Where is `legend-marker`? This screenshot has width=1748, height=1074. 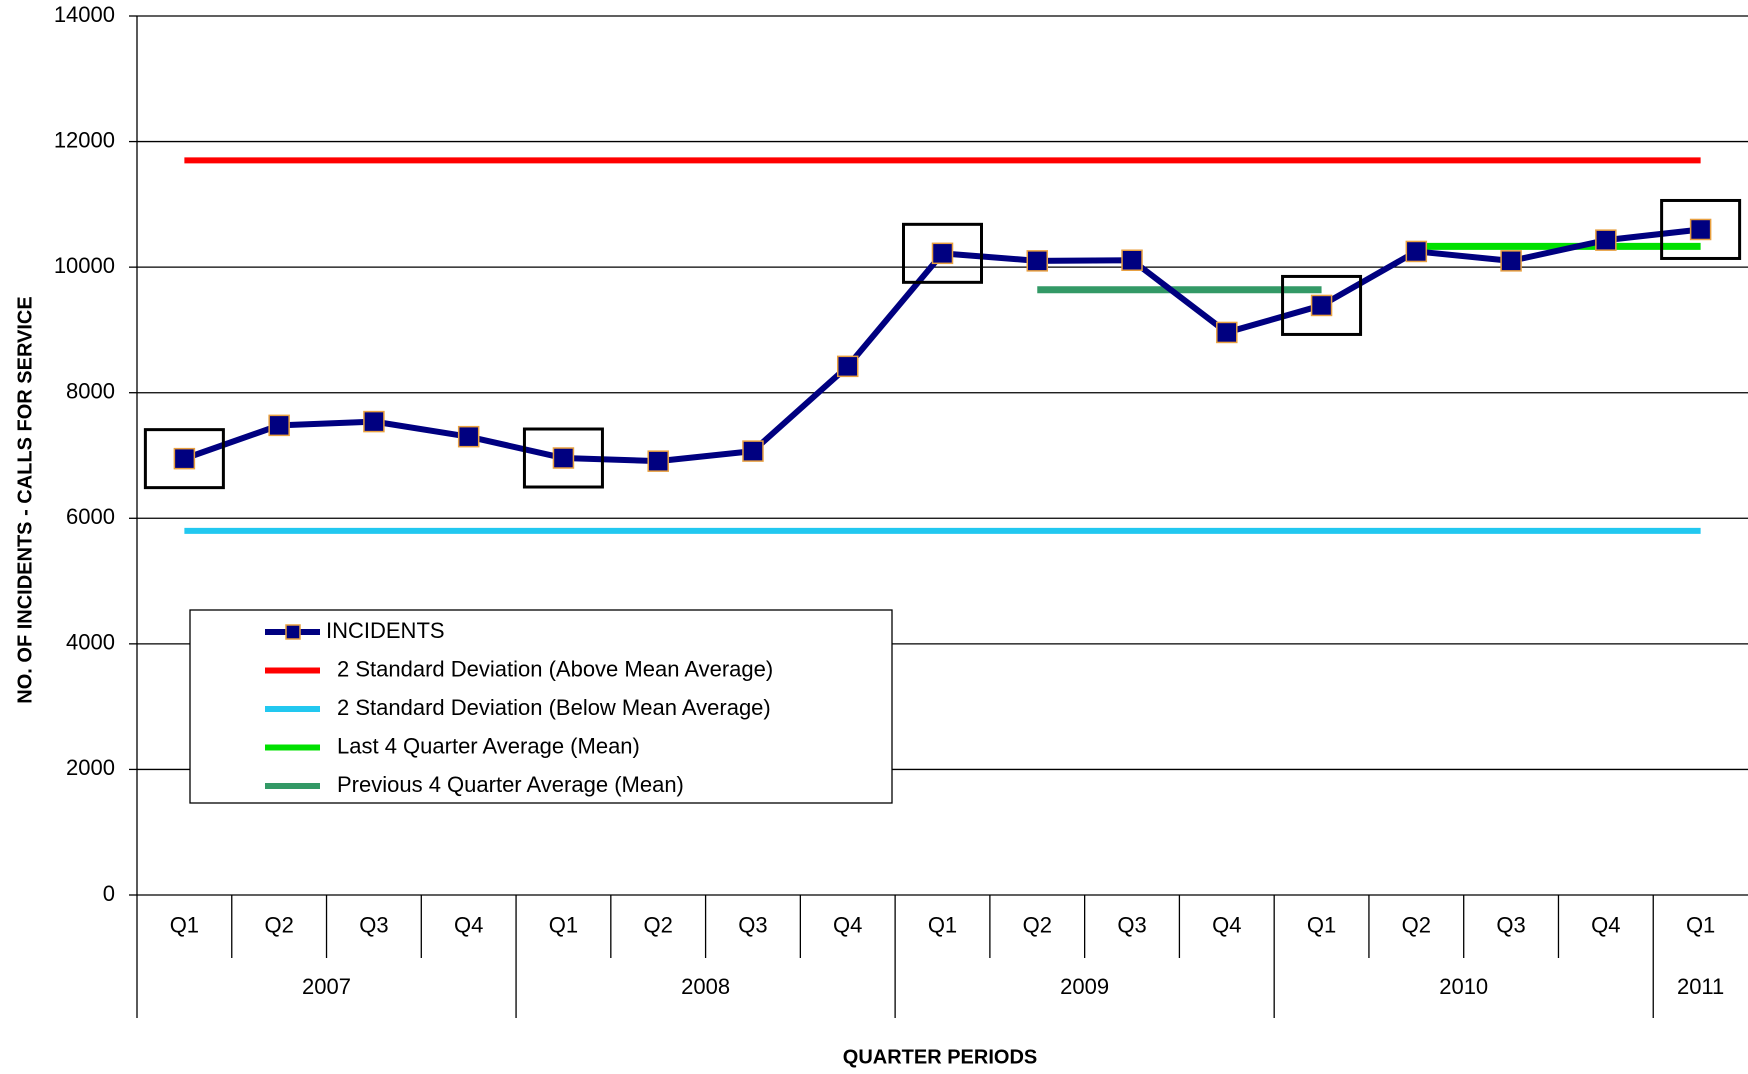 legend-marker is located at coordinates (293, 632).